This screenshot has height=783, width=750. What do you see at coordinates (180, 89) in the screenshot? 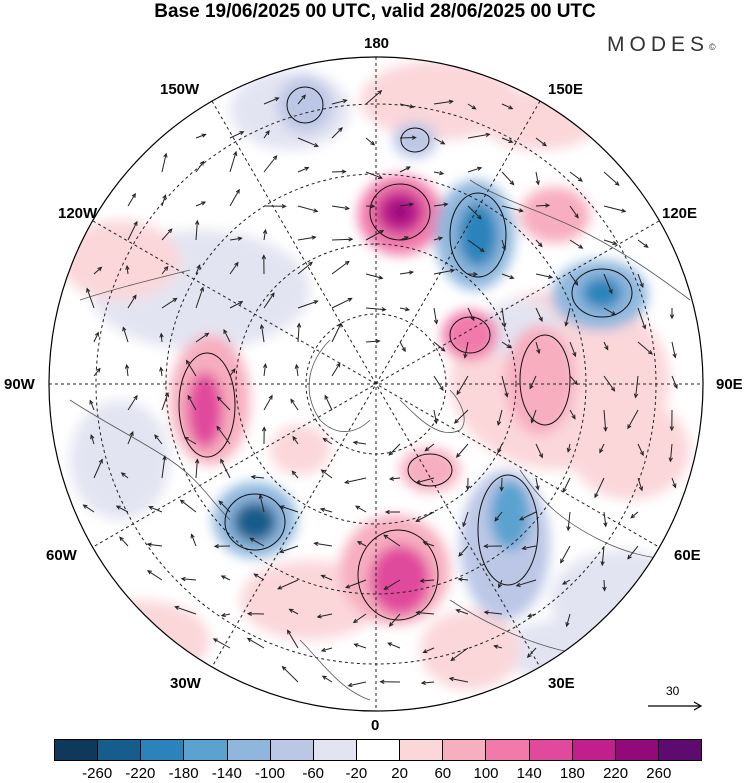
I see `lon-label-150w: 150W` at bounding box center [180, 89].